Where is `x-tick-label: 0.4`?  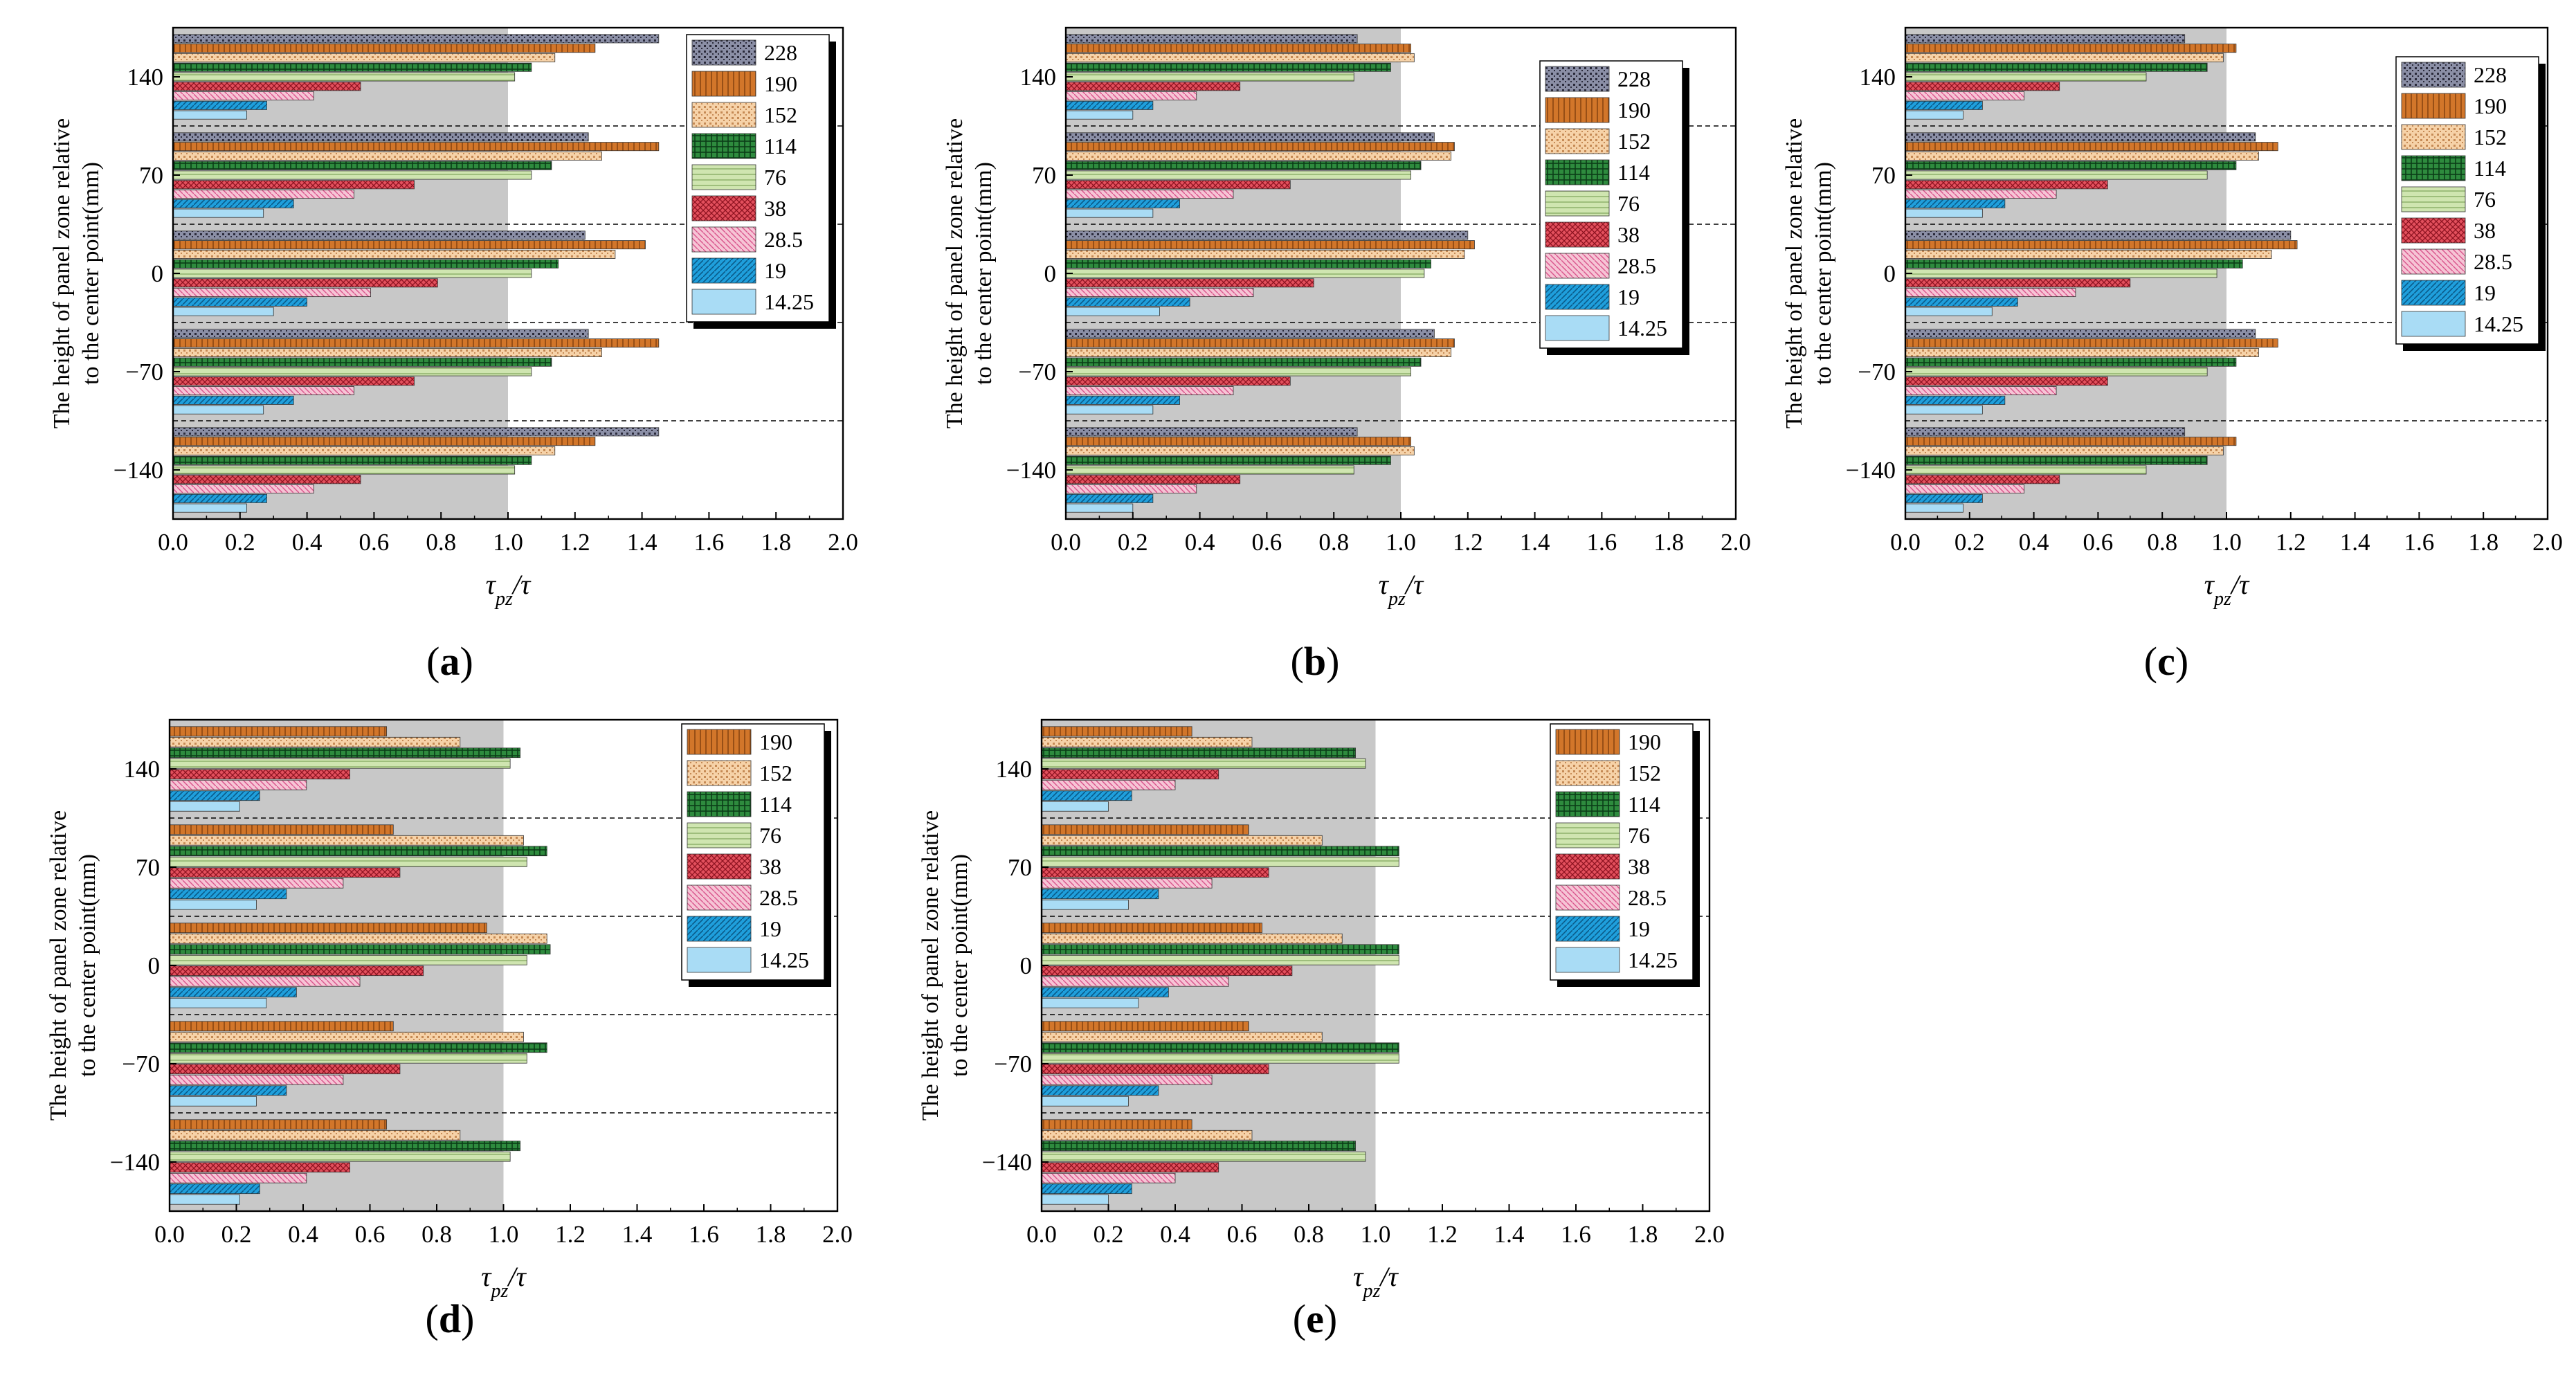 x-tick-label: 0.4 is located at coordinates (1175, 1234).